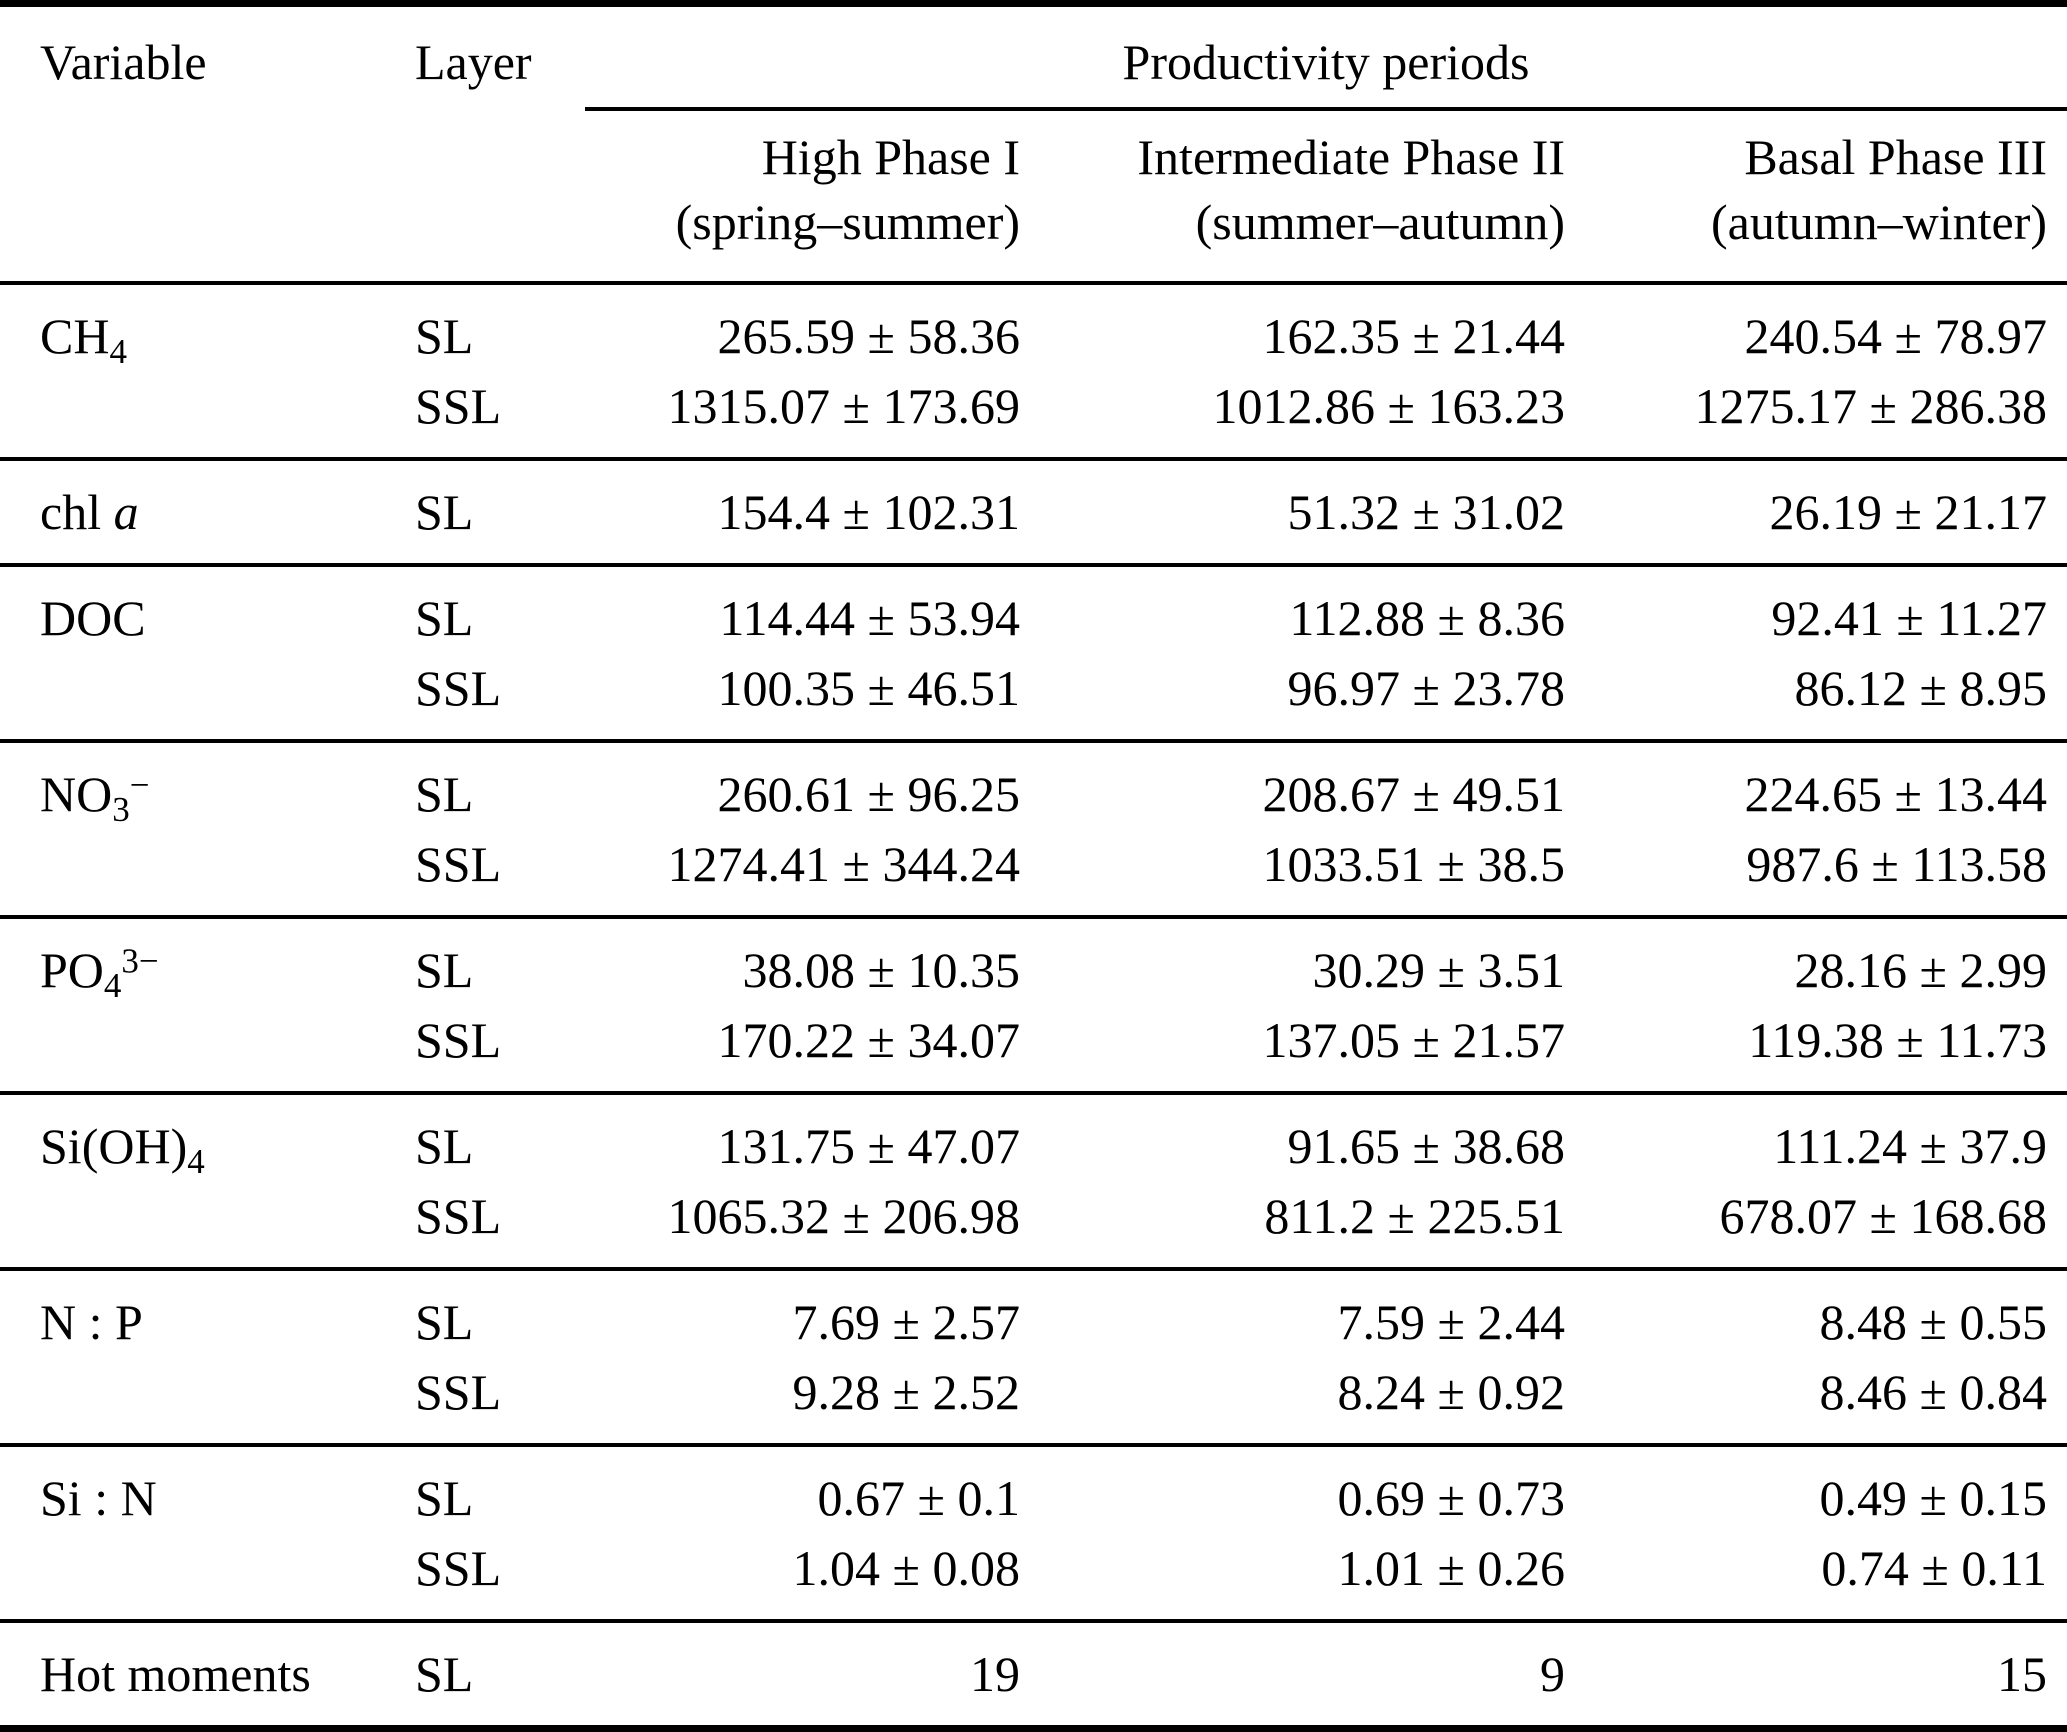 The height and width of the screenshot is (1732, 2067). I want to click on value-cell: 1033.51 ± 38.5, so click(1413, 864).